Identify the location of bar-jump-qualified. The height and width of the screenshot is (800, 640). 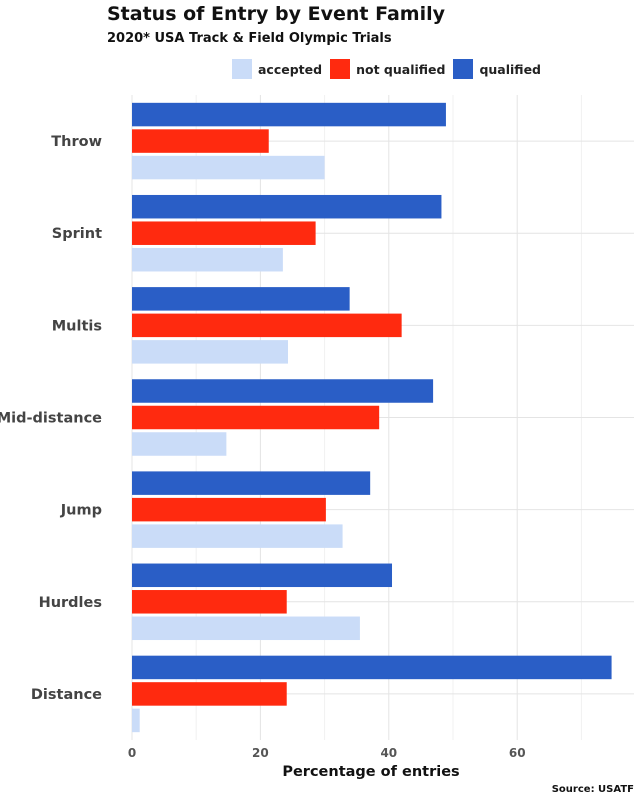
(251, 483).